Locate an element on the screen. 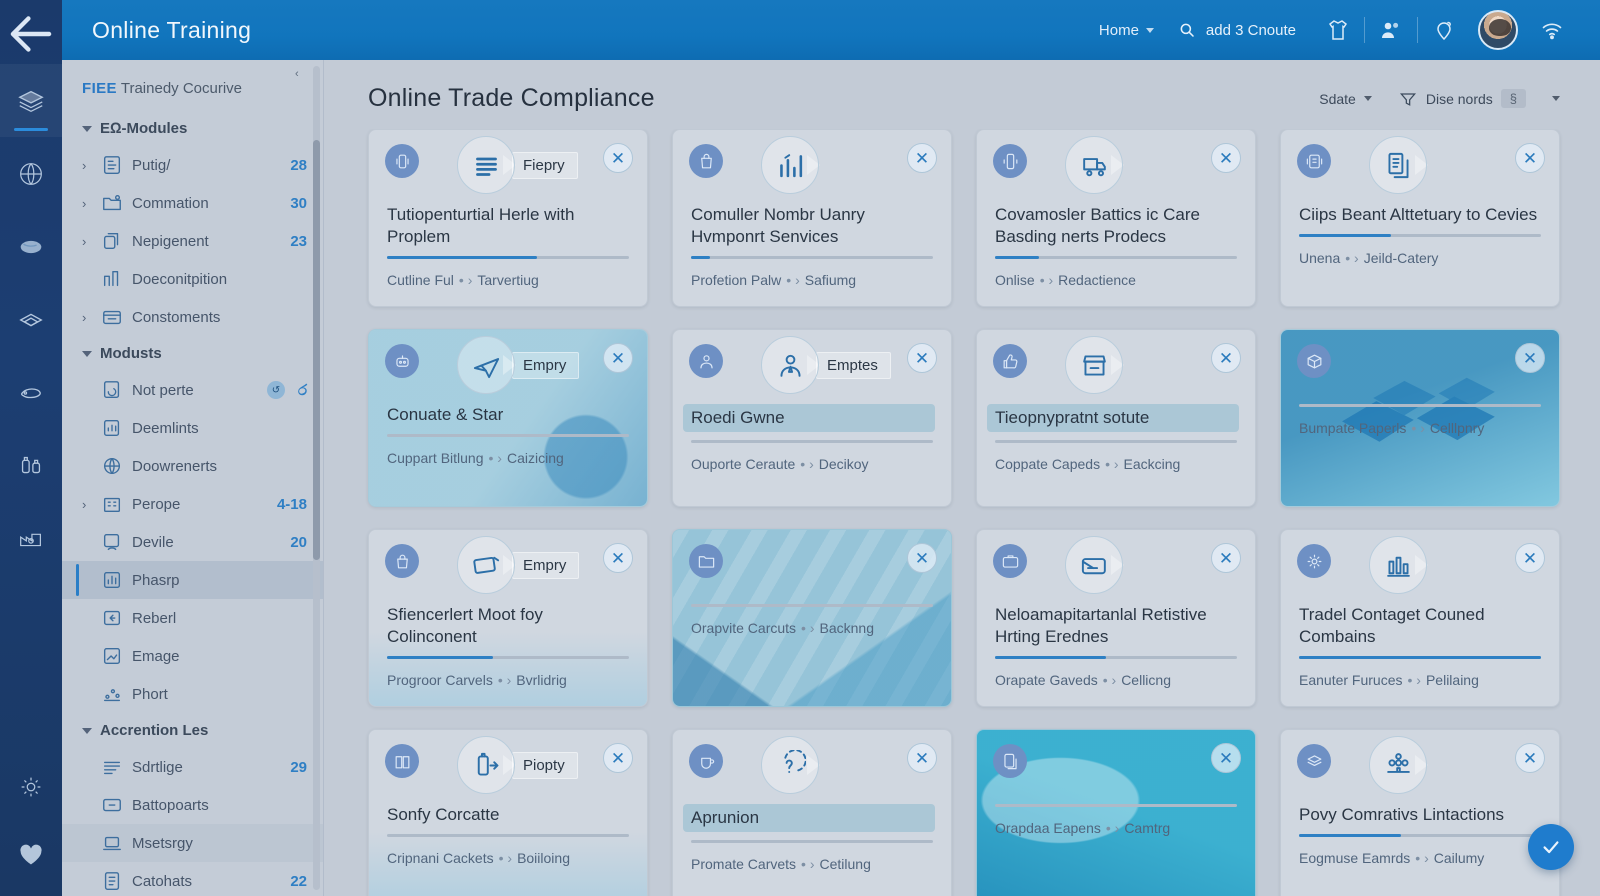  course-card: ✕ Orapdaa Eapens • › Camtrg is located at coordinates (1116, 812).